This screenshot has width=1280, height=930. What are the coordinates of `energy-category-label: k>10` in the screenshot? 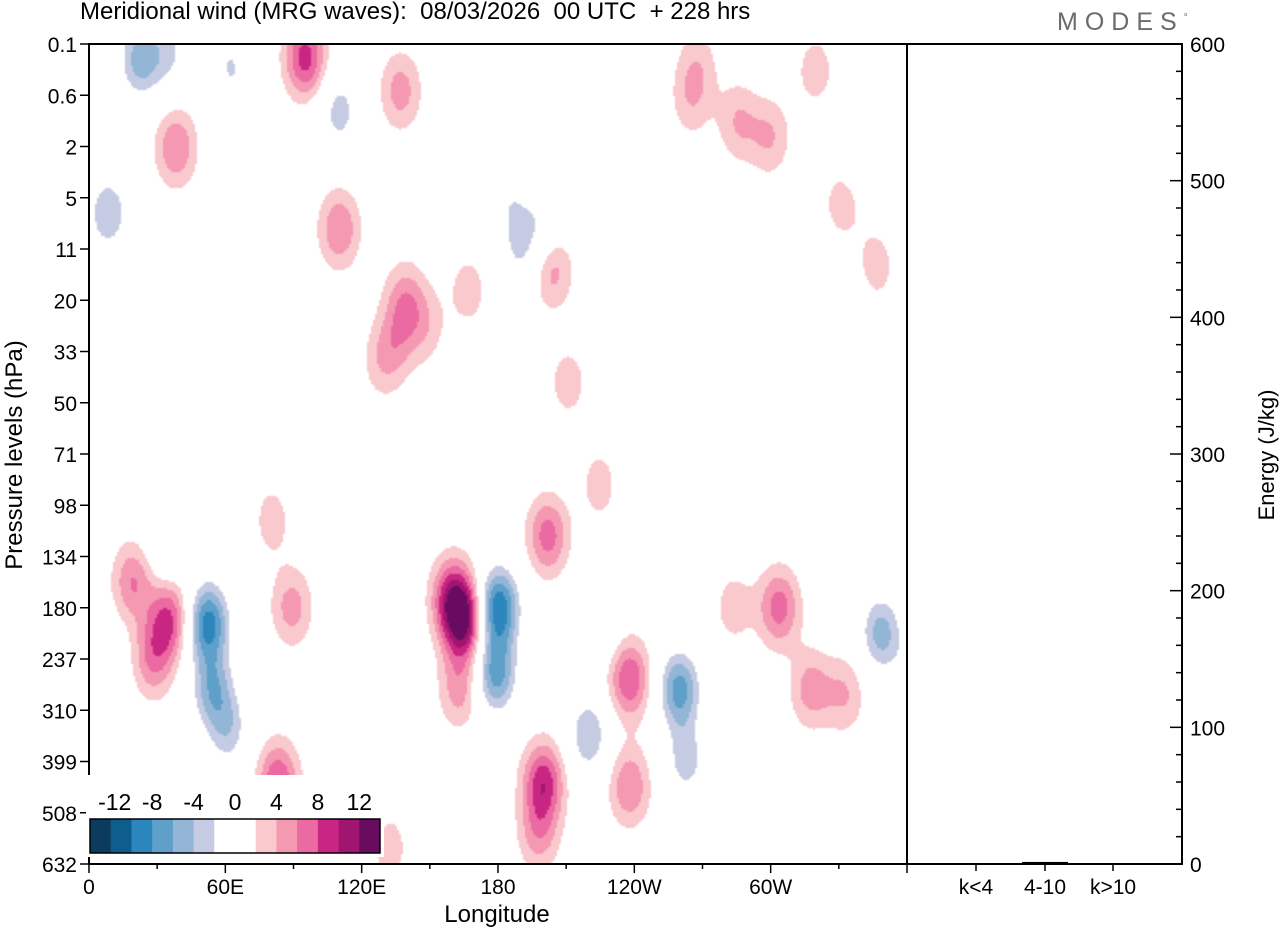 It's located at (1113, 887).